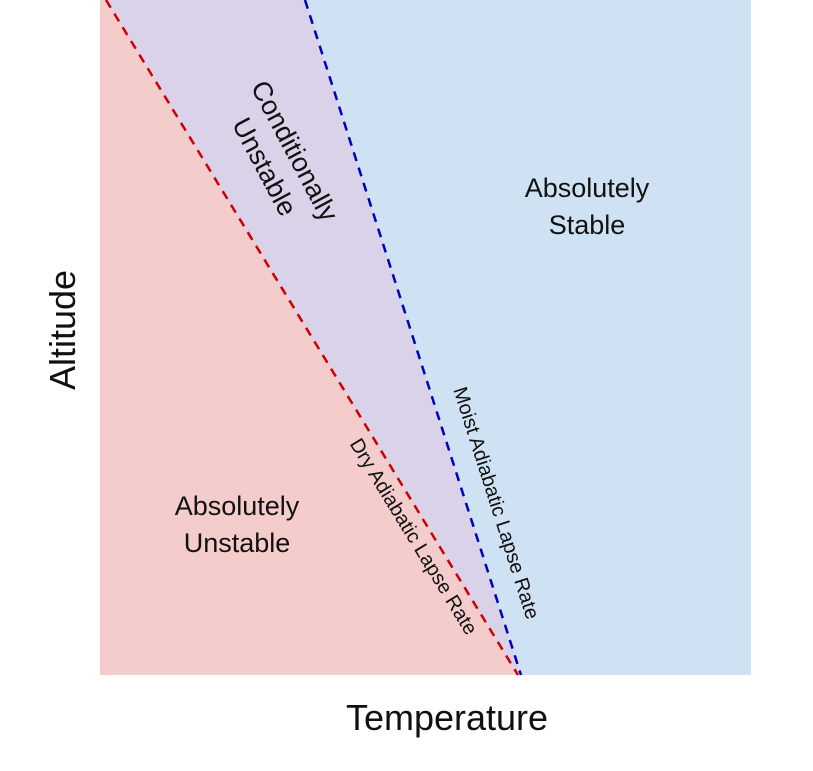  I want to click on absolutely-stable-line1: Absolutely, so click(587, 188).